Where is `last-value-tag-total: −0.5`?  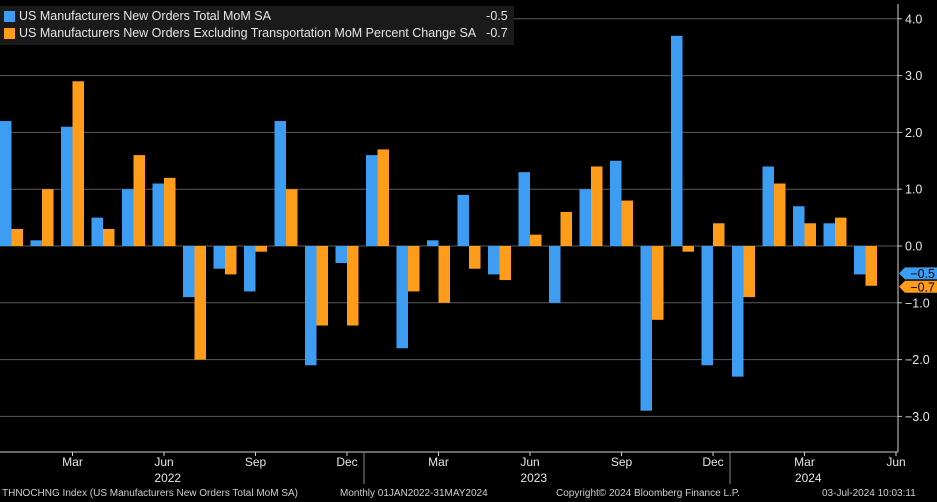
last-value-tag-total: −0.5 is located at coordinates (918, 274).